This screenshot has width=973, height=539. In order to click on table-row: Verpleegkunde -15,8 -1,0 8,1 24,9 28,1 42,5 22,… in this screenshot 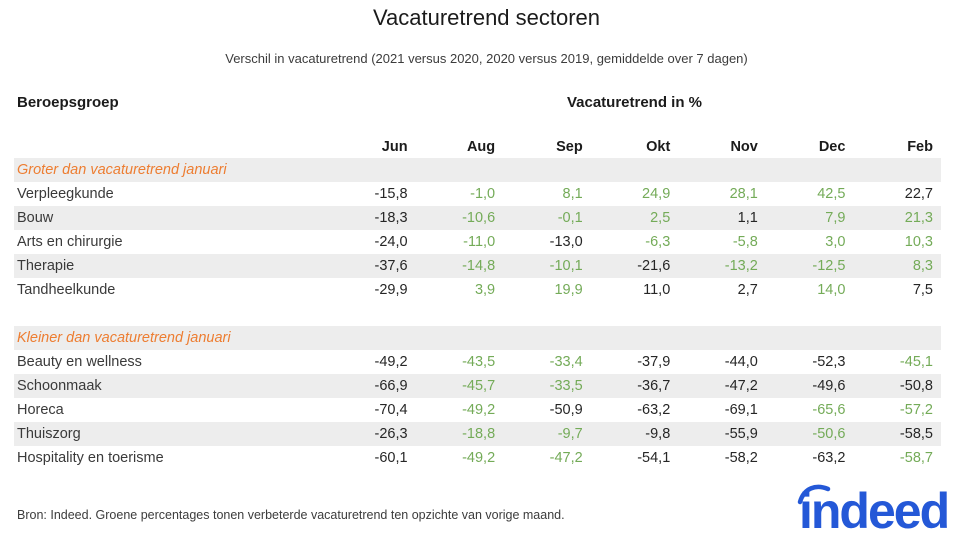, I will do `click(477, 194)`.